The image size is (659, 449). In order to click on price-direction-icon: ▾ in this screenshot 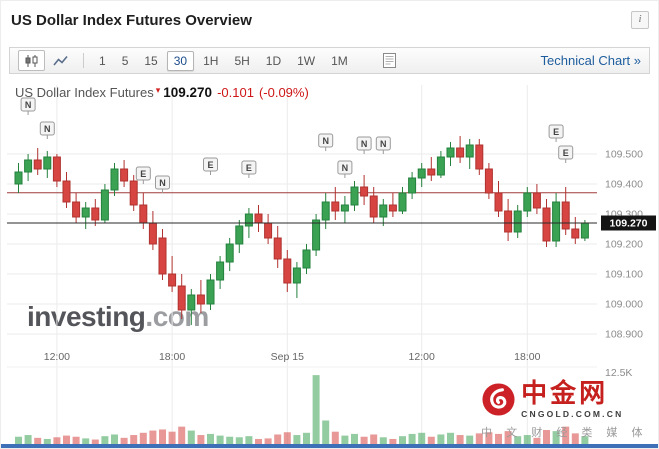, I will do `click(158, 90)`.